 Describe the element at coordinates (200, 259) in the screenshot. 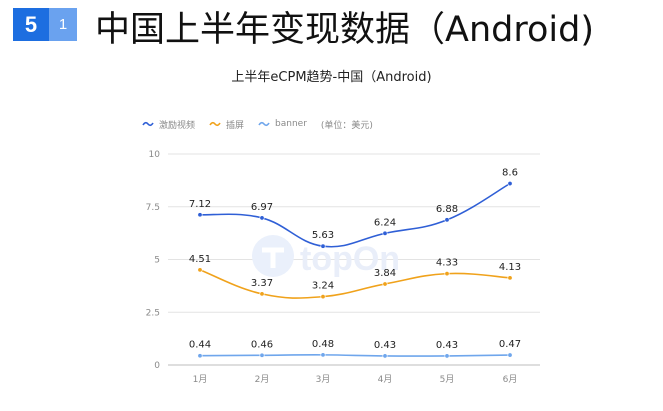

I see `data-label: 4.51` at that location.